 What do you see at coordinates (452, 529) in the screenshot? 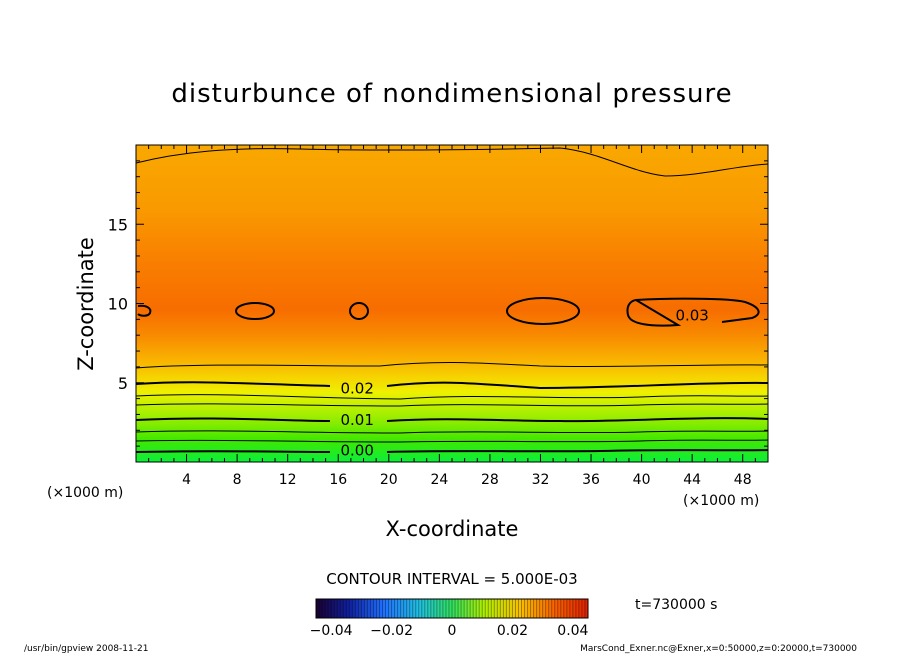
I see `x-axis-label: X-coordinate` at bounding box center [452, 529].